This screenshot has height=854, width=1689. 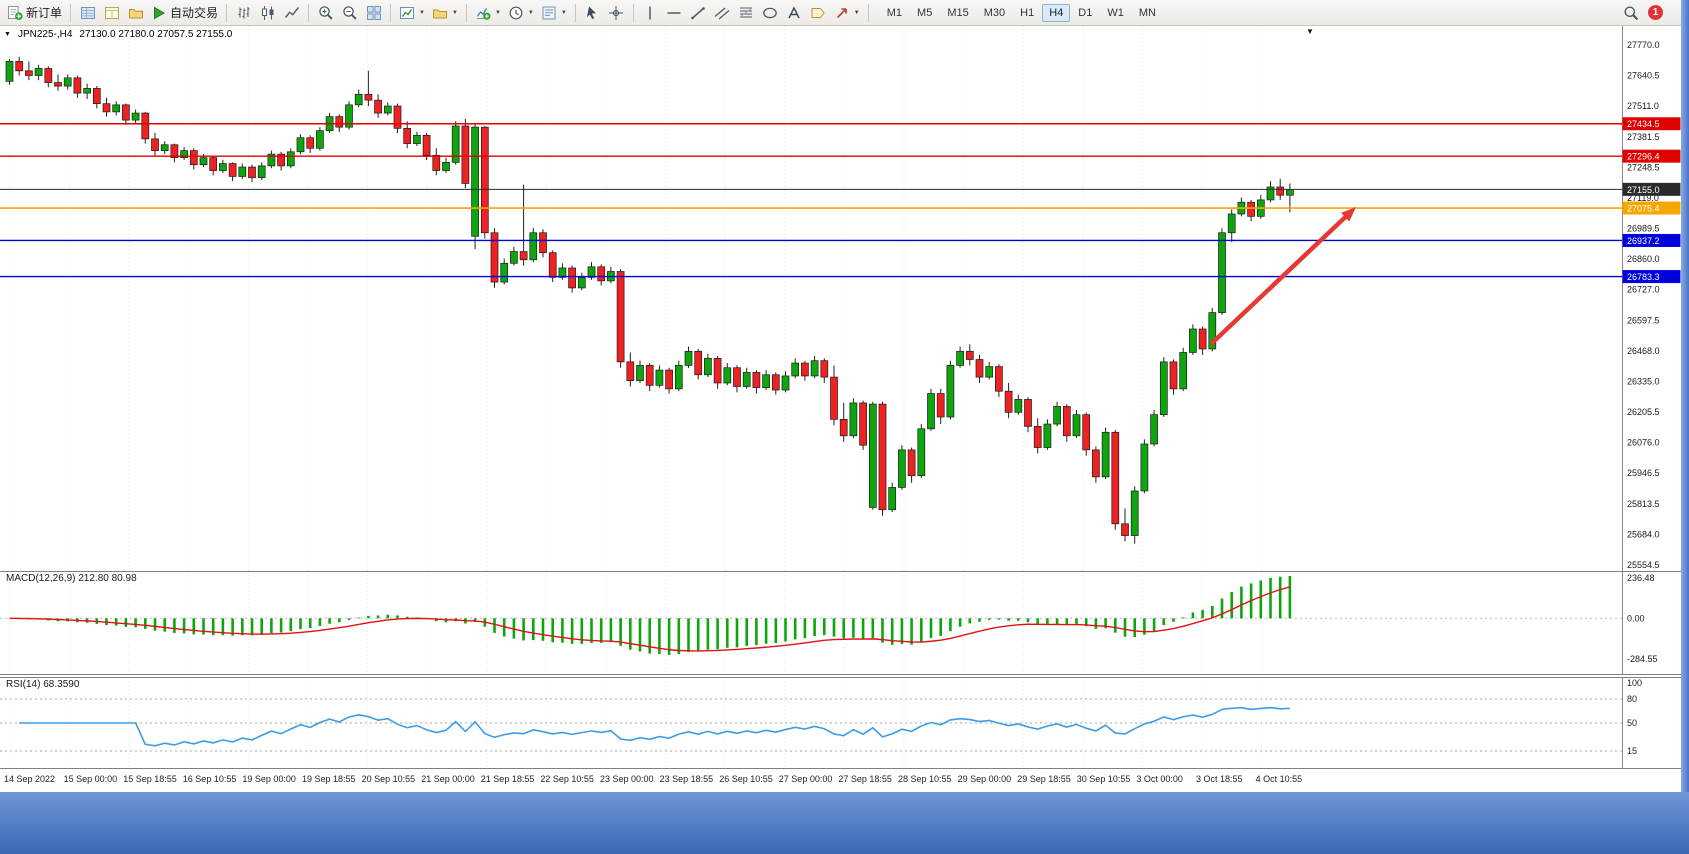 What do you see at coordinates (1027, 12) in the screenshot?
I see `timeframe-h1: H1` at bounding box center [1027, 12].